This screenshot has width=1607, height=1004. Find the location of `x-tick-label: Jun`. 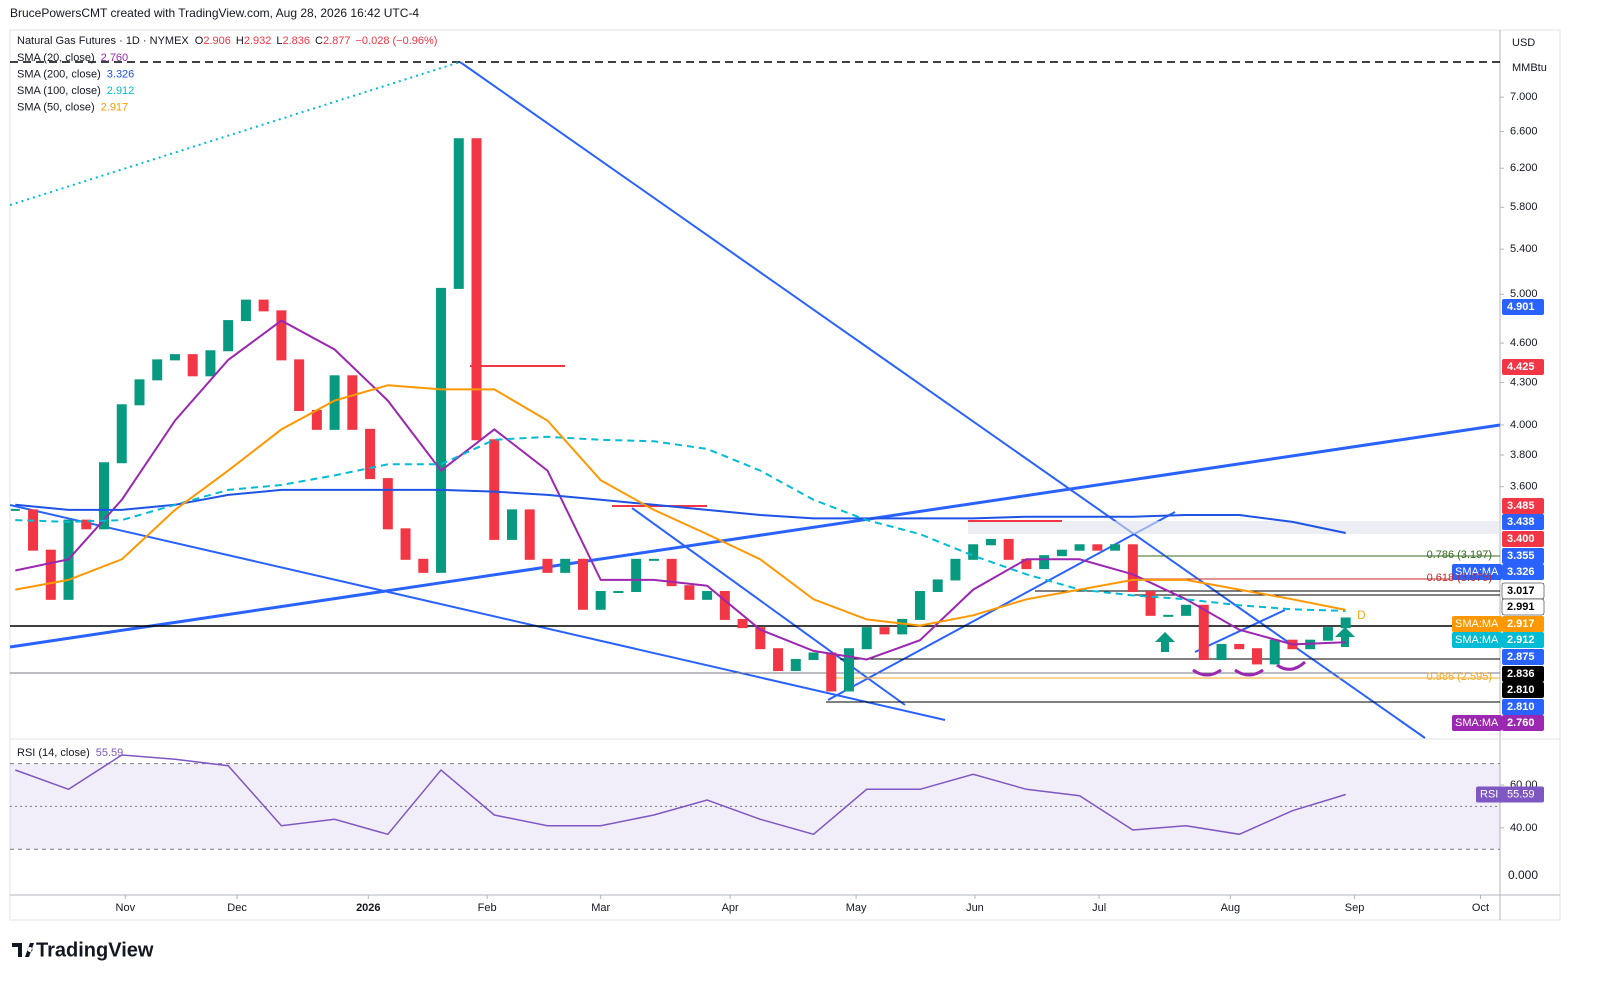

x-tick-label: Jun is located at coordinates (975, 908).